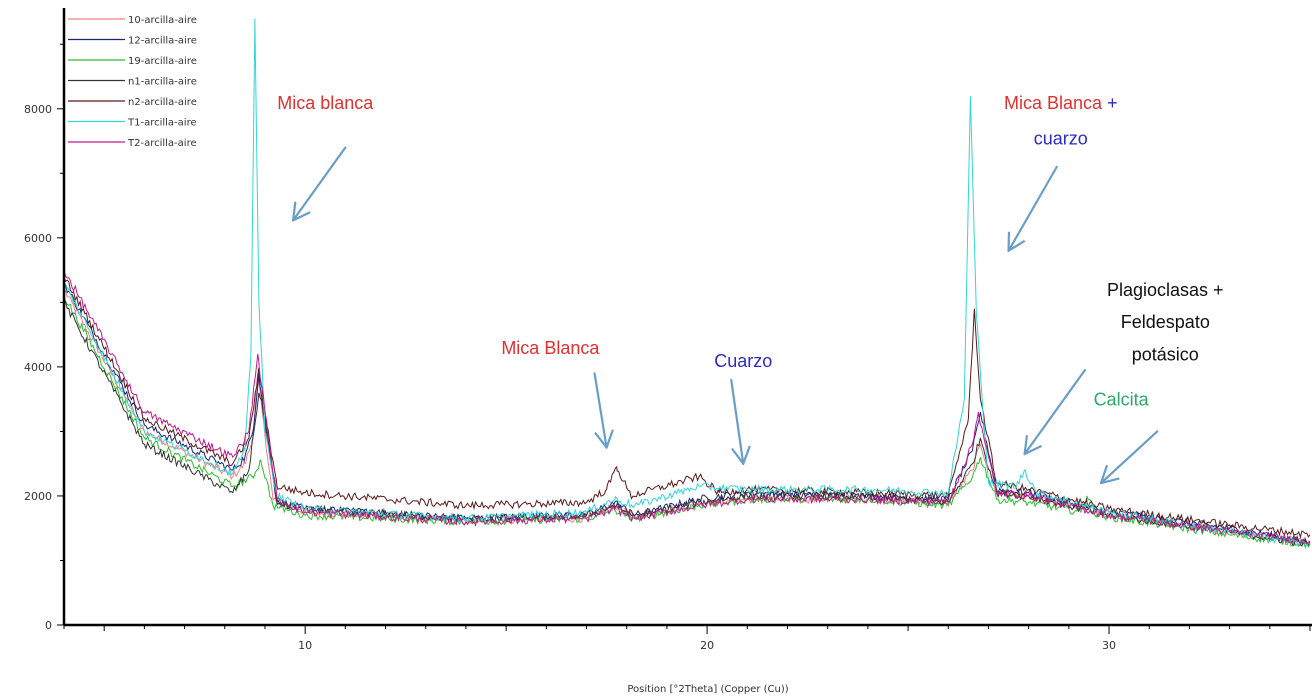 The image size is (1312, 700). What do you see at coordinates (38, 109) in the screenshot?
I see `y-tick-label: 8000` at bounding box center [38, 109].